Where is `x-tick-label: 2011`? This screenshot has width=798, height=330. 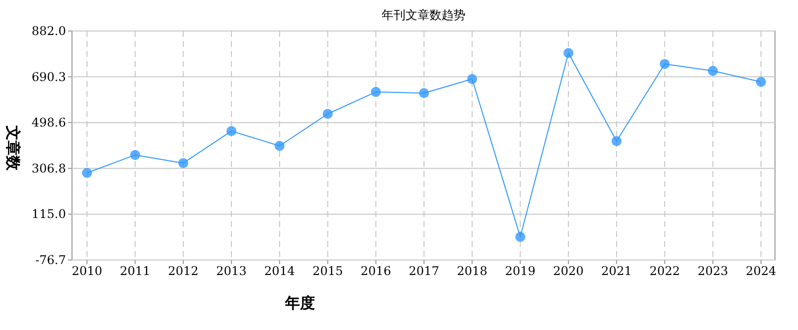 x-tick-label: 2011 is located at coordinates (135, 271).